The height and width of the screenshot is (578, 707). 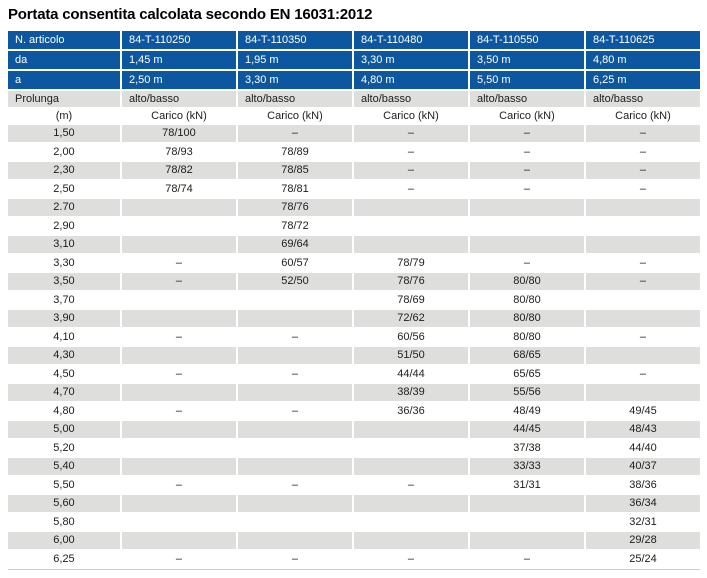 I want to click on carico-cell: 25/24, so click(x=643, y=558).